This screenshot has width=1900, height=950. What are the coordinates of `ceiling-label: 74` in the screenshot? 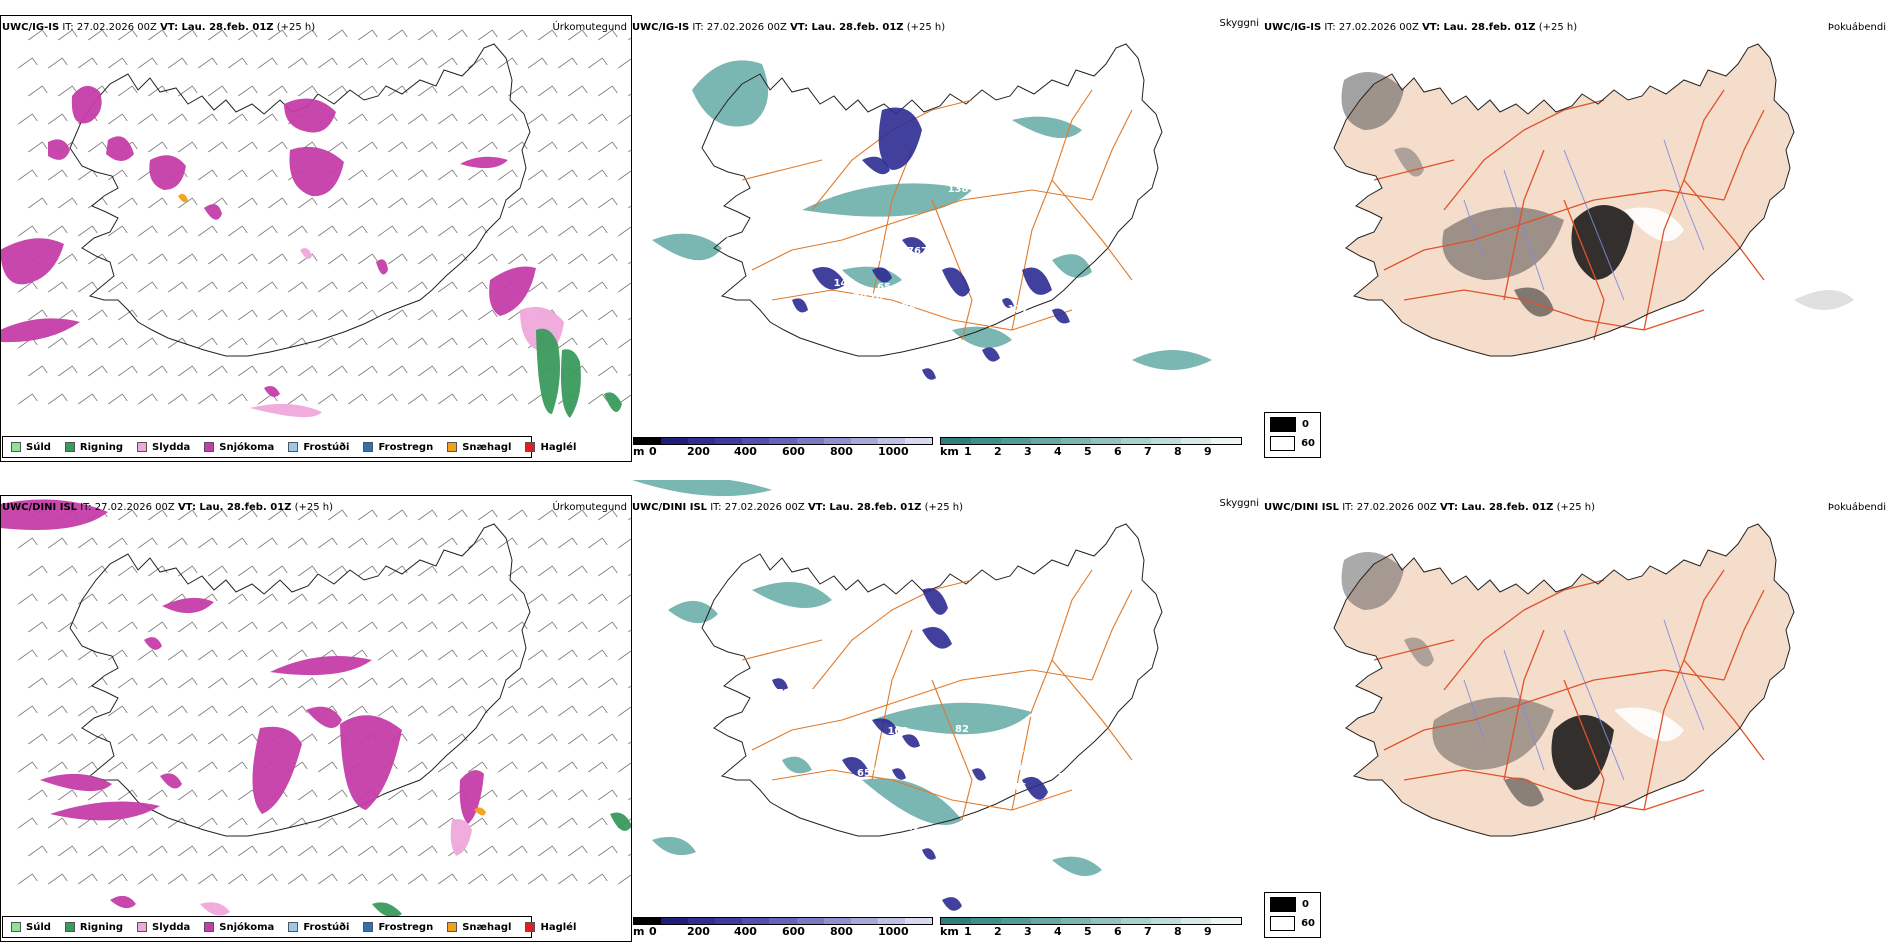 It's located at (928, 251).